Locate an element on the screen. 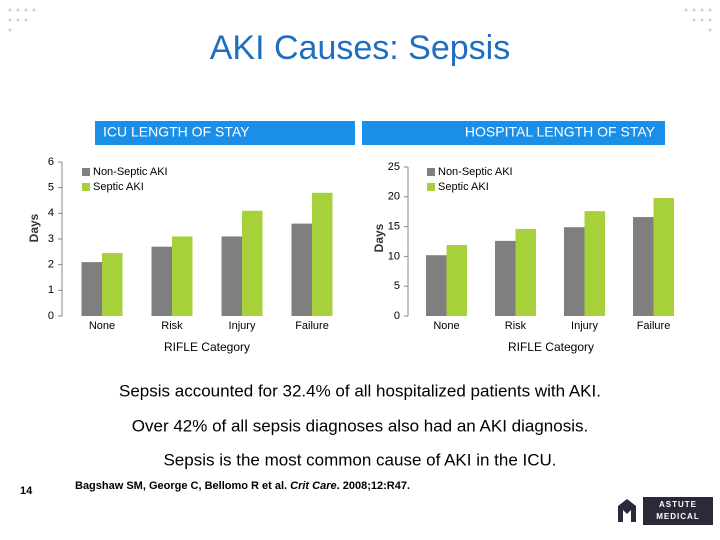 The image size is (720, 540). y-tick-label: 25 is located at coordinates (394, 167).